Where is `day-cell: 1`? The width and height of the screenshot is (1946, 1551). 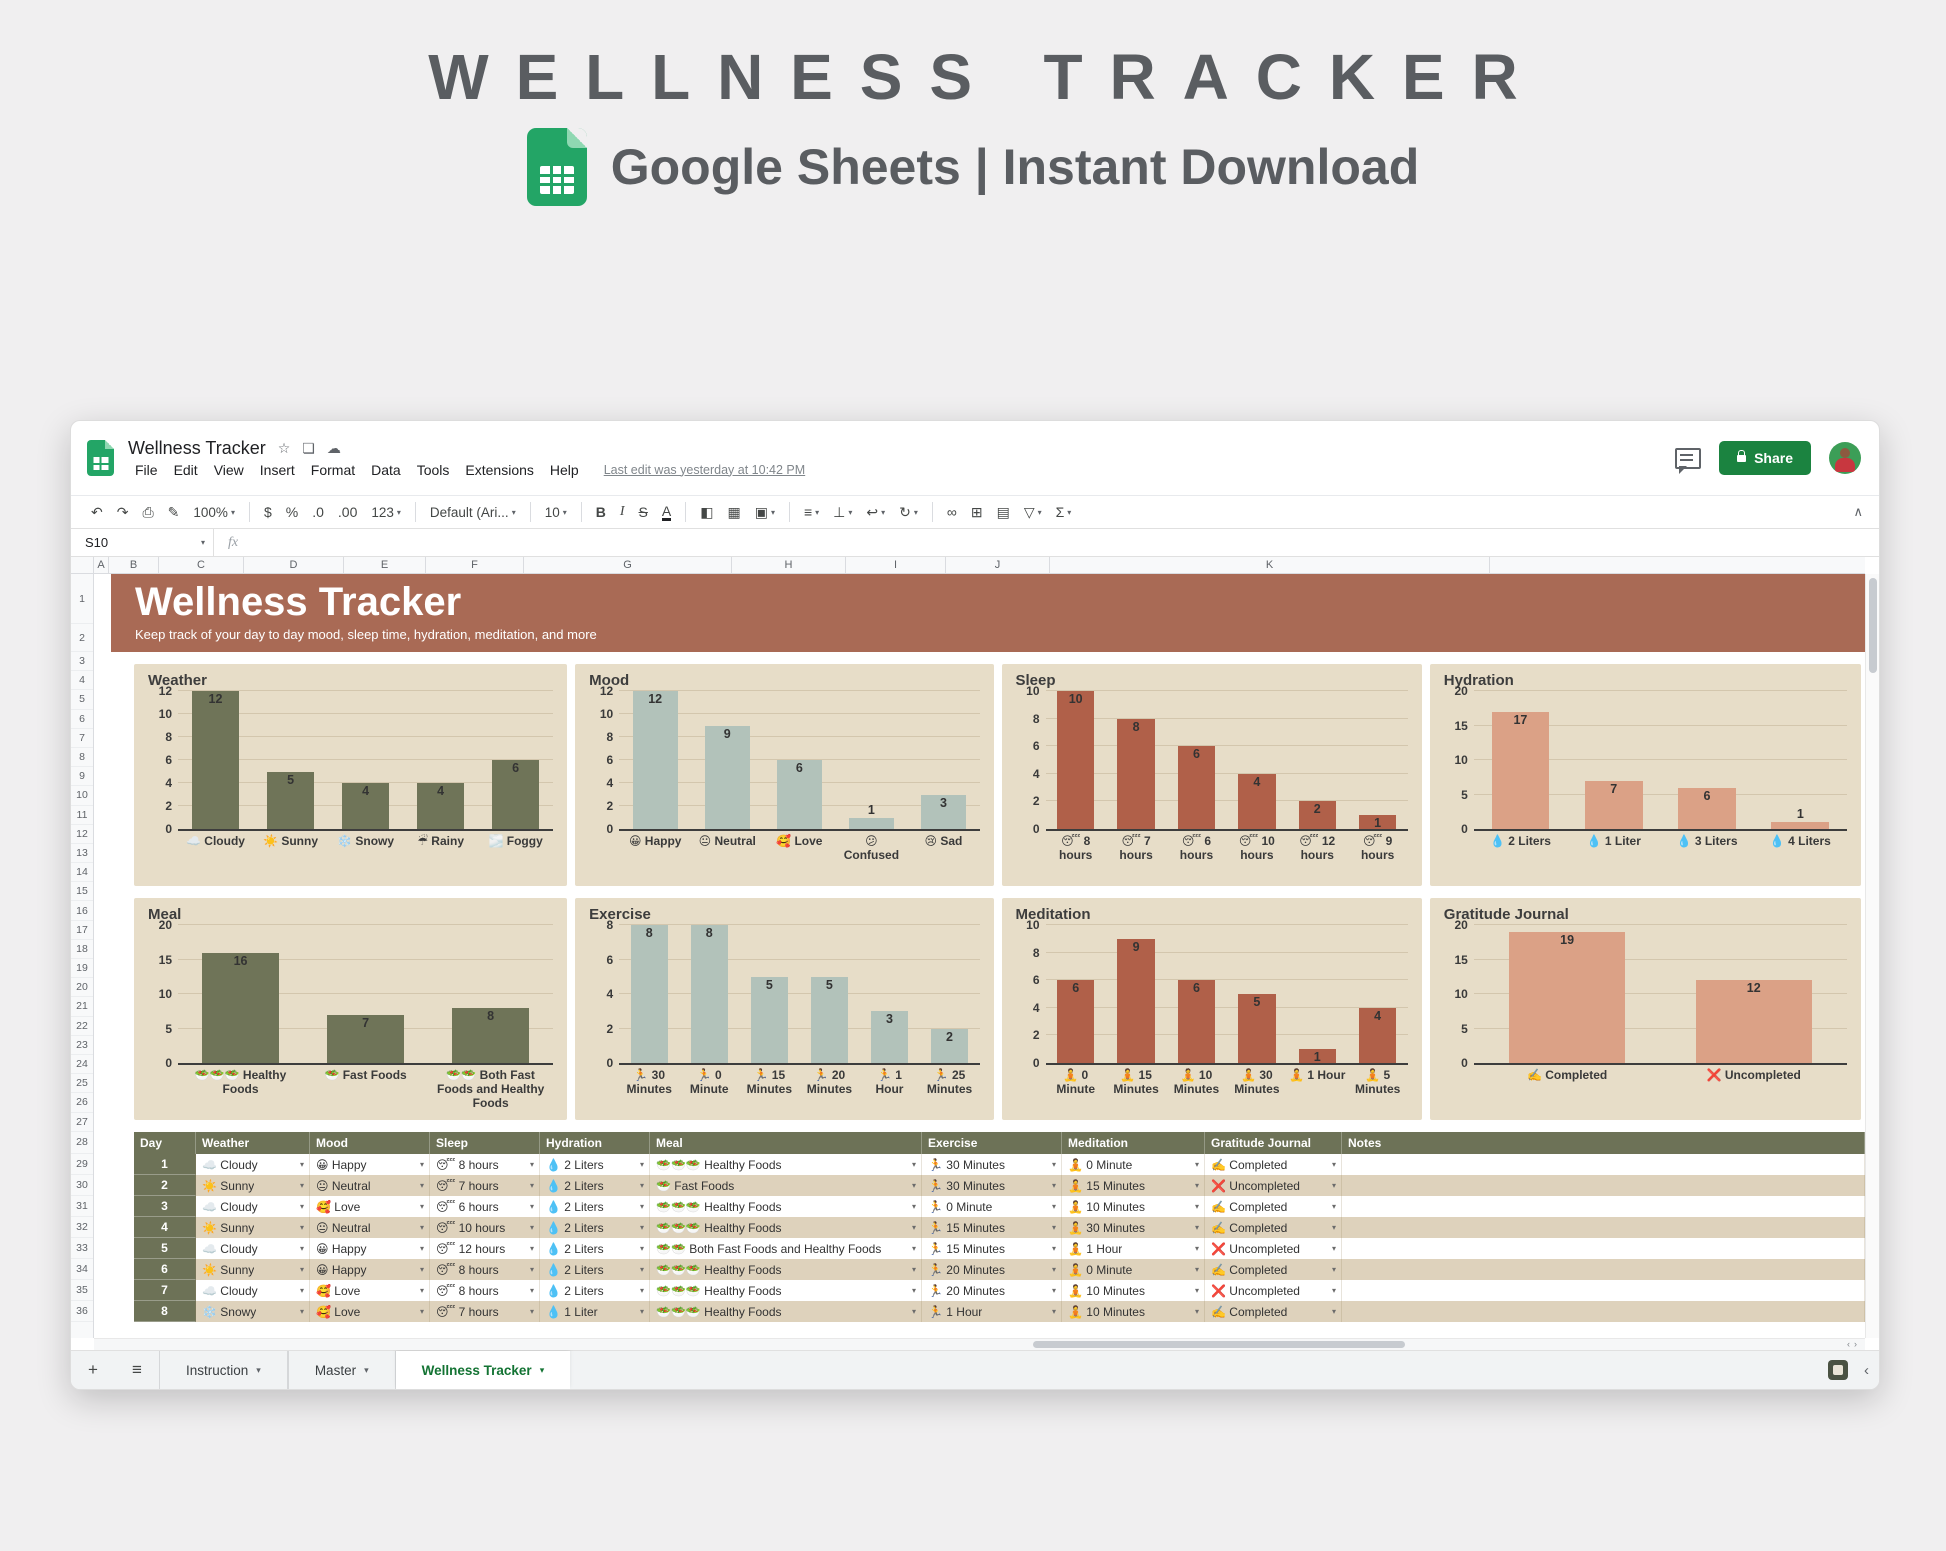
day-cell: 1 is located at coordinates (165, 1164).